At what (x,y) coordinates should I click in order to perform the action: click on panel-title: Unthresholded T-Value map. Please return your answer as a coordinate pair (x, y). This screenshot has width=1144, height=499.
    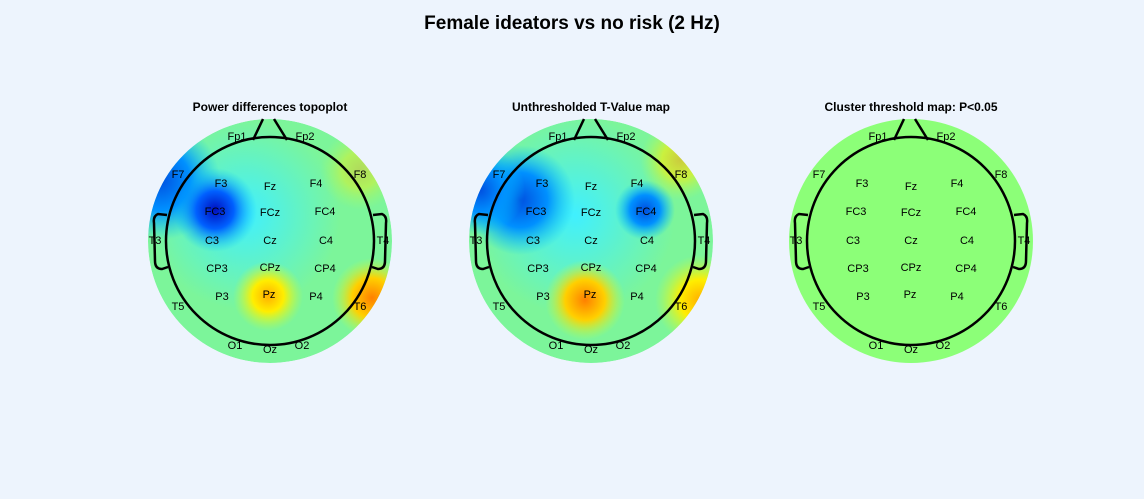
    Looking at the image, I should click on (591, 107).